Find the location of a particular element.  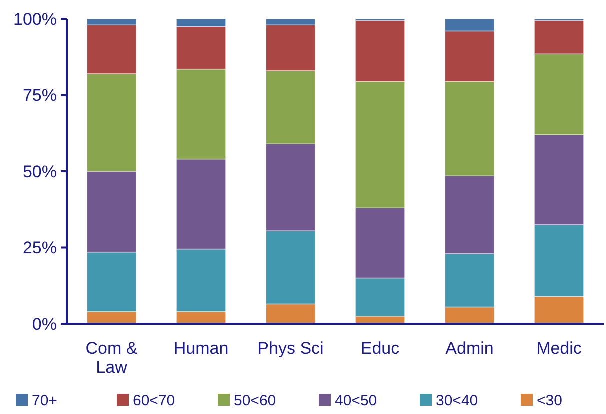

x-tick-label: Phys Sci is located at coordinates (291, 348).